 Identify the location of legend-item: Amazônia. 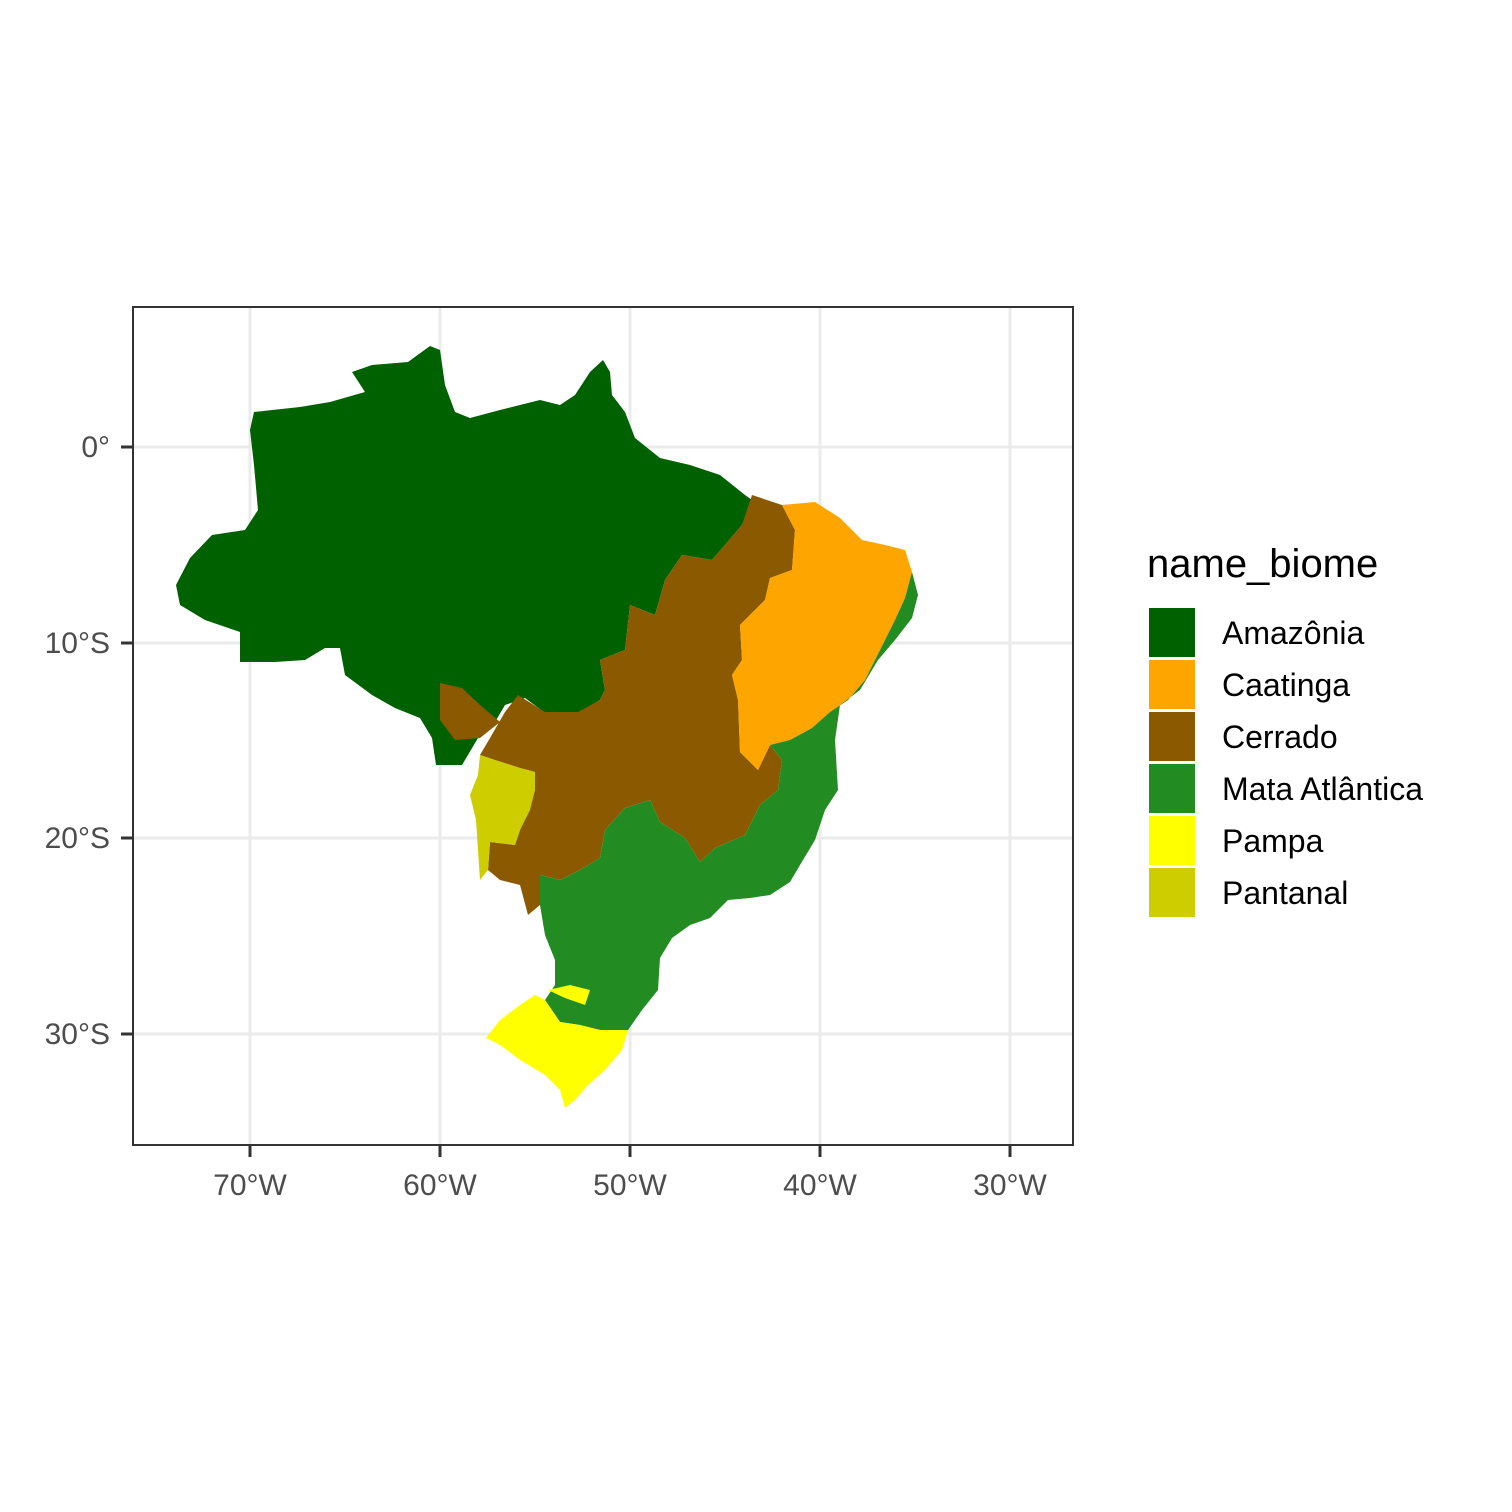
(1257, 632).